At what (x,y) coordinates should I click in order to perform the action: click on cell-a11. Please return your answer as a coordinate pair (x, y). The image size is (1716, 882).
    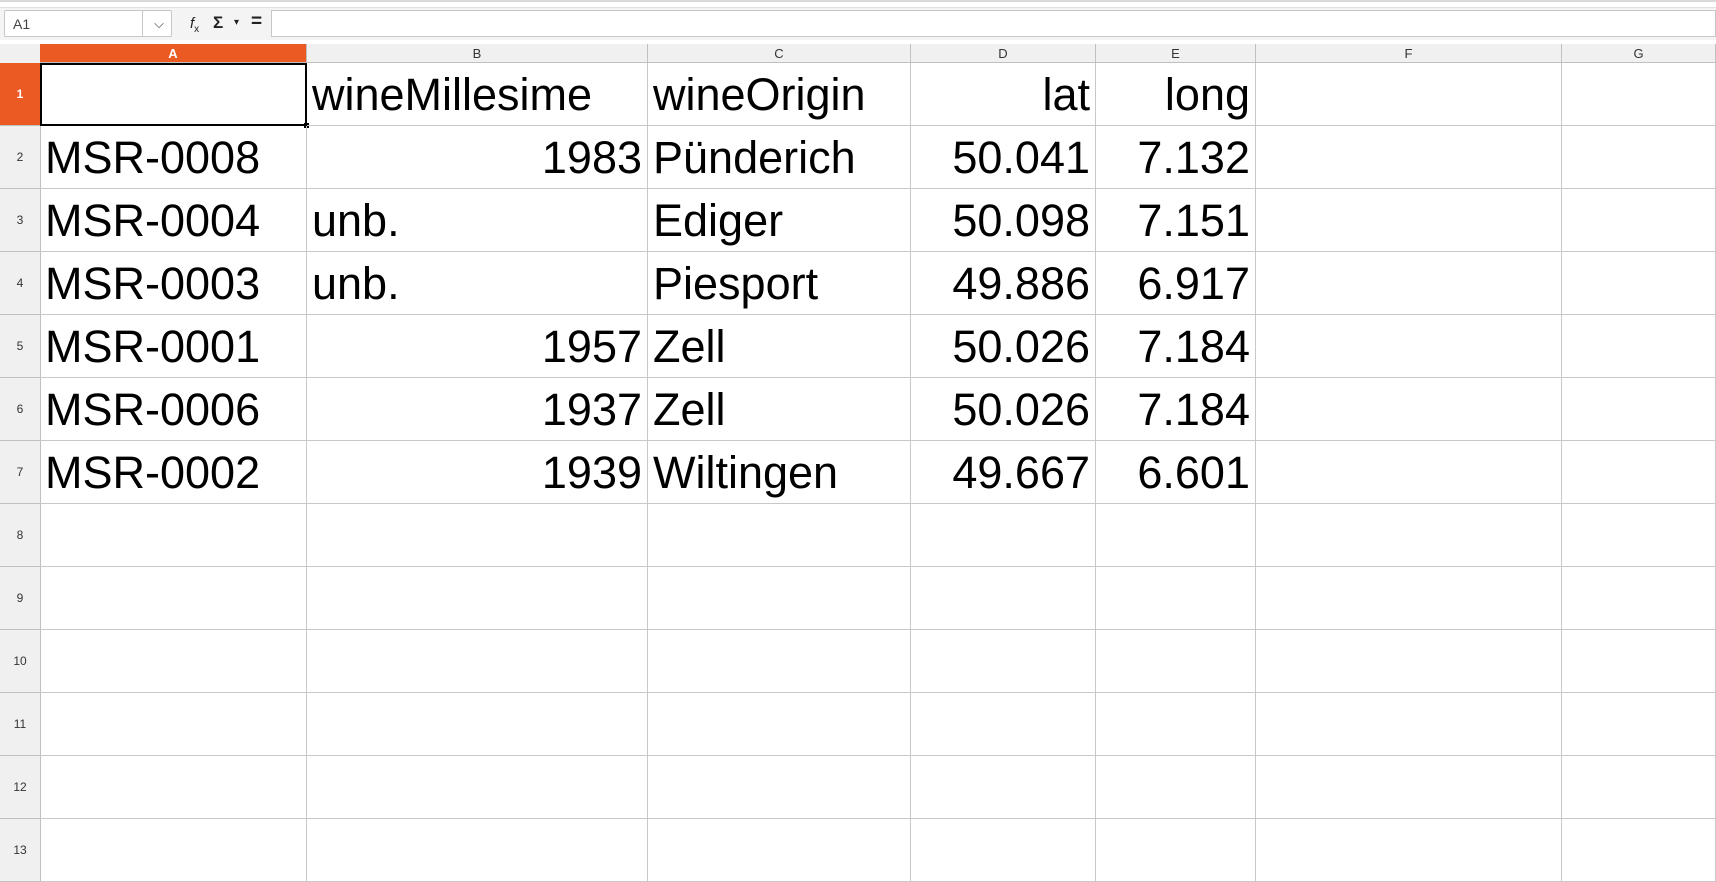
    Looking at the image, I should click on (173, 724).